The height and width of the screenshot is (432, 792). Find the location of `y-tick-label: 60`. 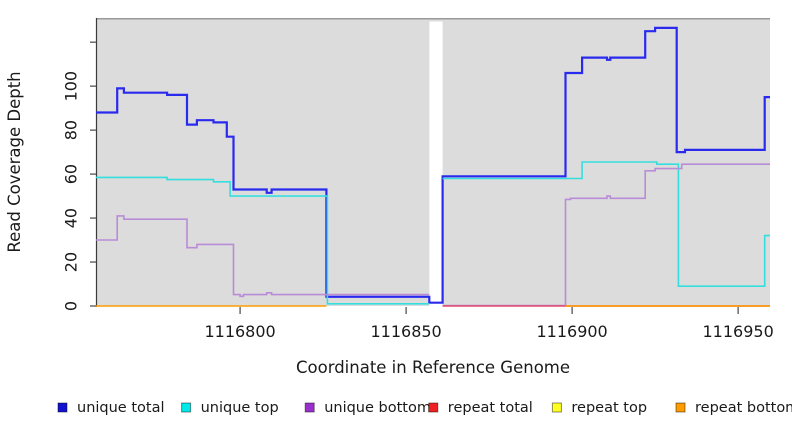

y-tick-label: 60 is located at coordinates (71, 174).